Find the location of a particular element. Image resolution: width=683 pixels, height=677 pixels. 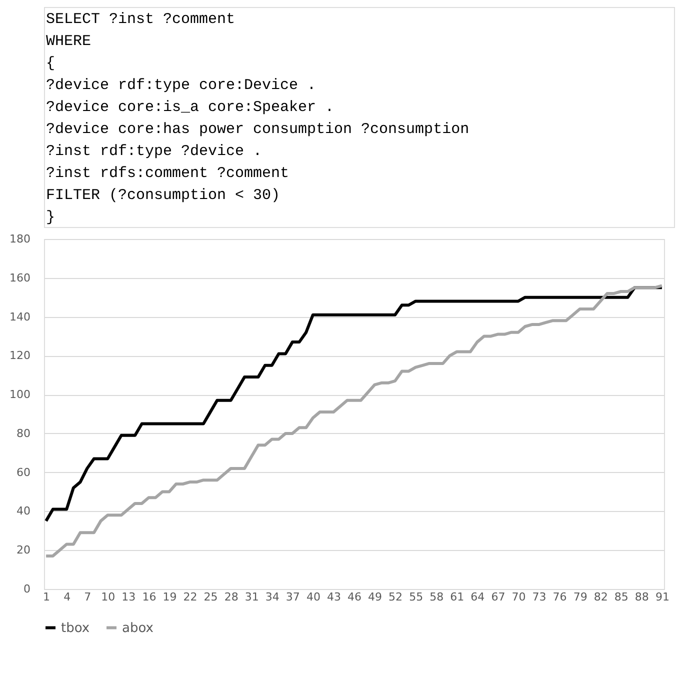

y-tick-label: 60 is located at coordinates (23, 472).